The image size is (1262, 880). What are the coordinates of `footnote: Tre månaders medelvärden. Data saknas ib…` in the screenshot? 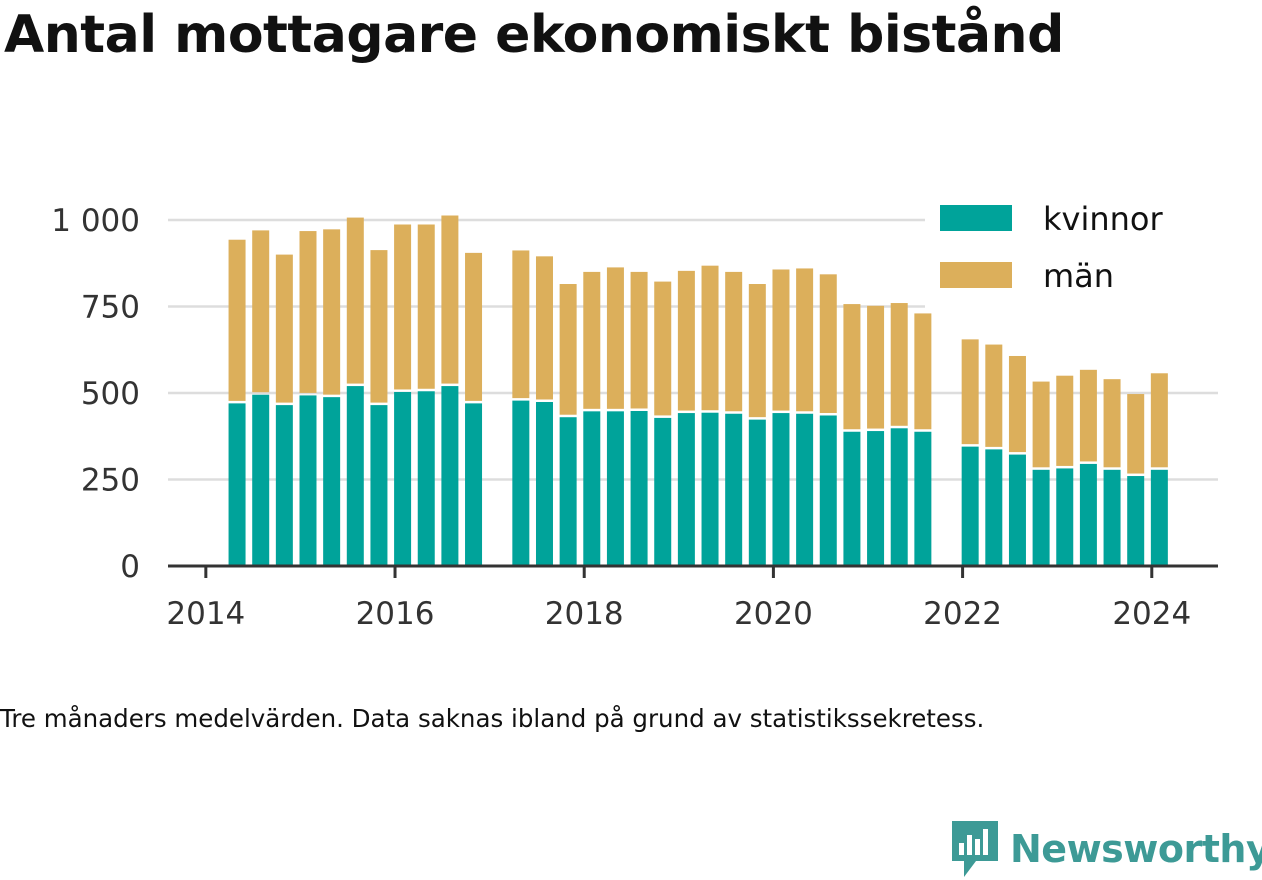 It's located at (492, 718).